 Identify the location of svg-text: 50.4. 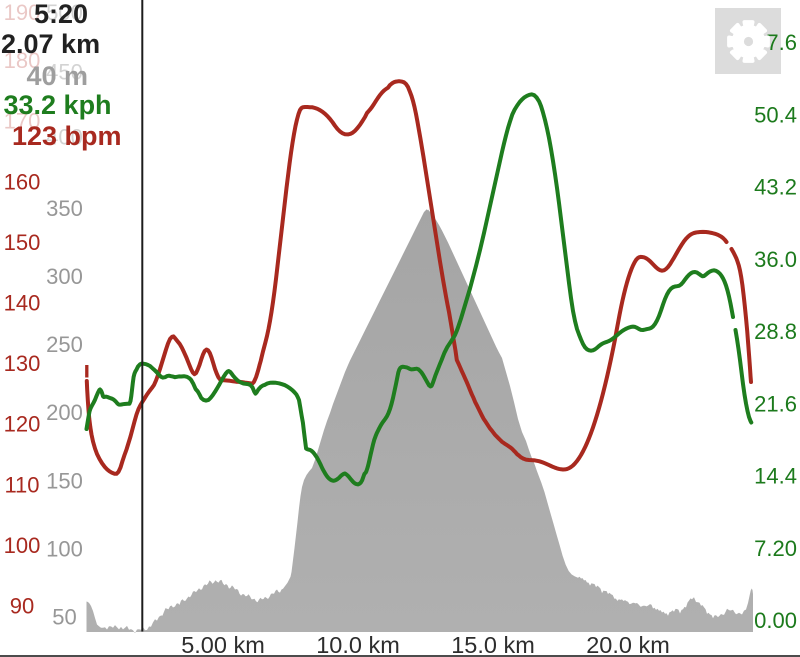
(775, 114).